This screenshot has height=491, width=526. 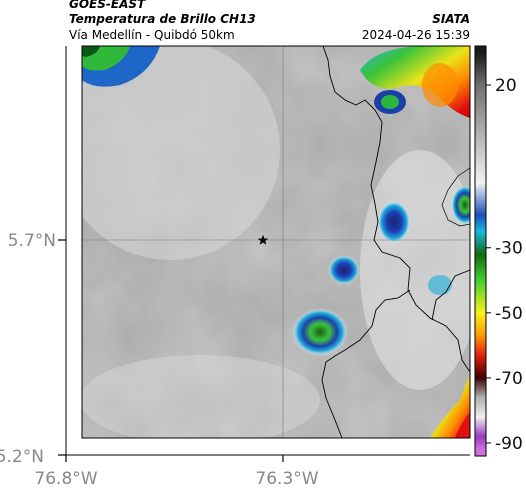 I want to click on product-title: Temperatura de Brillo CH13, so click(x=162, y=19).